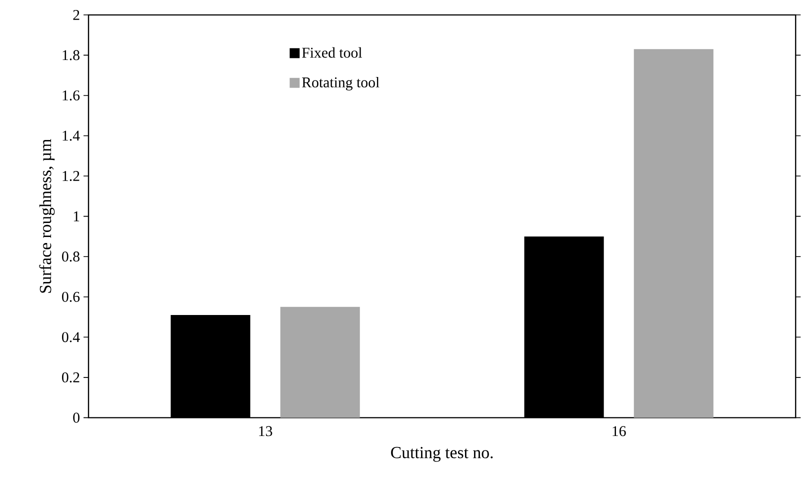 The height and width of the screenshot is (488, 801). Describe the element at coordinates (71, 337) in the screenshot. I see `y-tick-label: 0.4` at that location.